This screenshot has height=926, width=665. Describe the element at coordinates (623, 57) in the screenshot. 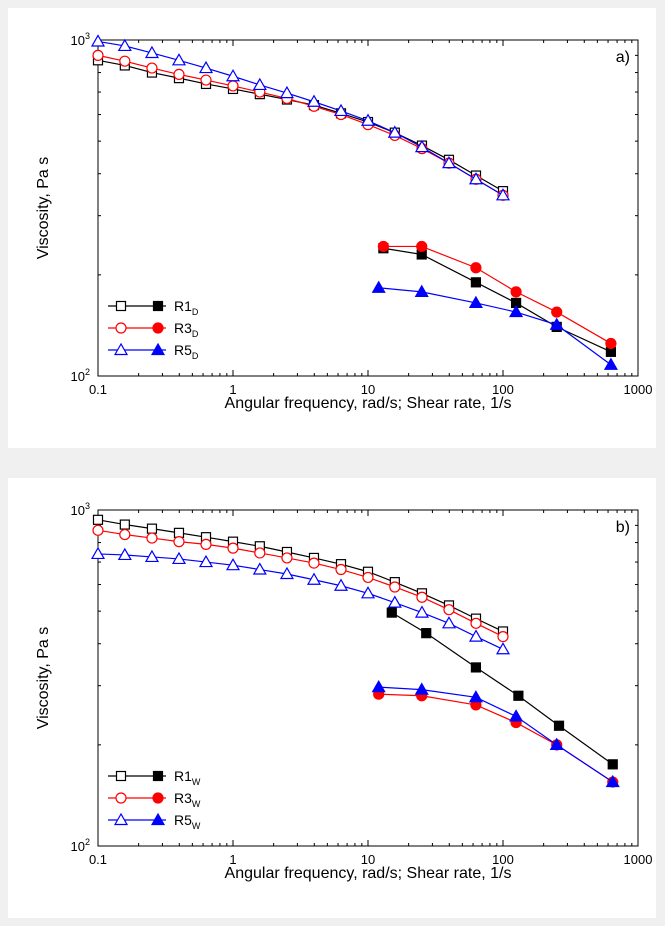

I see `chart-a-panel-label: a)` at that location.